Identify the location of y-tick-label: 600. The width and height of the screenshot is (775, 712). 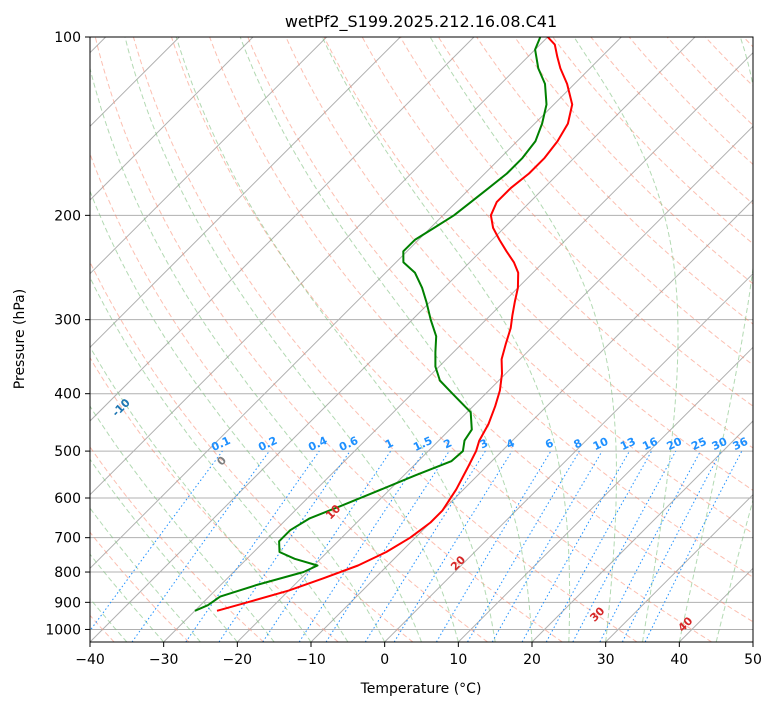
(67, 499).